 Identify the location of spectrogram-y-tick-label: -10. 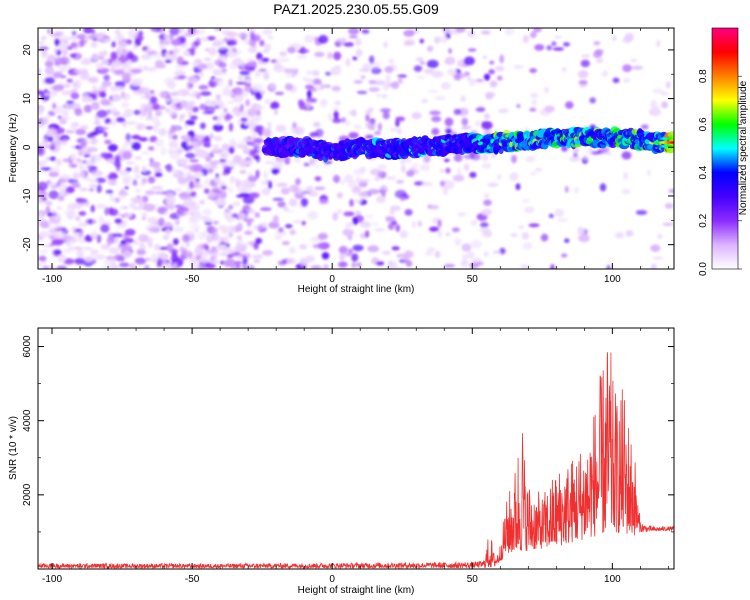
(27, 195).